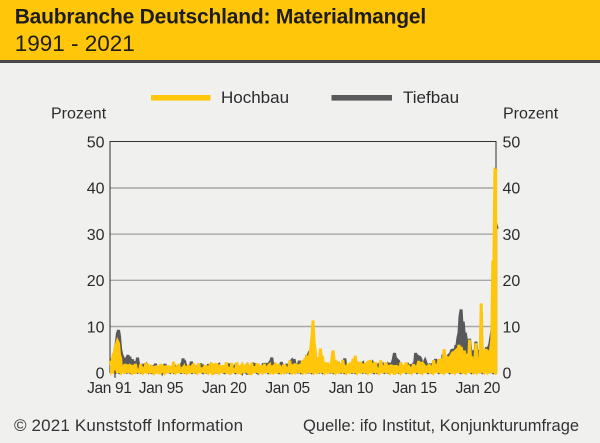 This screenshot has width=600, height=443. Describe the element at coordinates (75, 43) in the screenshot. I see `svg-text: 1991 - 2021` at that location.